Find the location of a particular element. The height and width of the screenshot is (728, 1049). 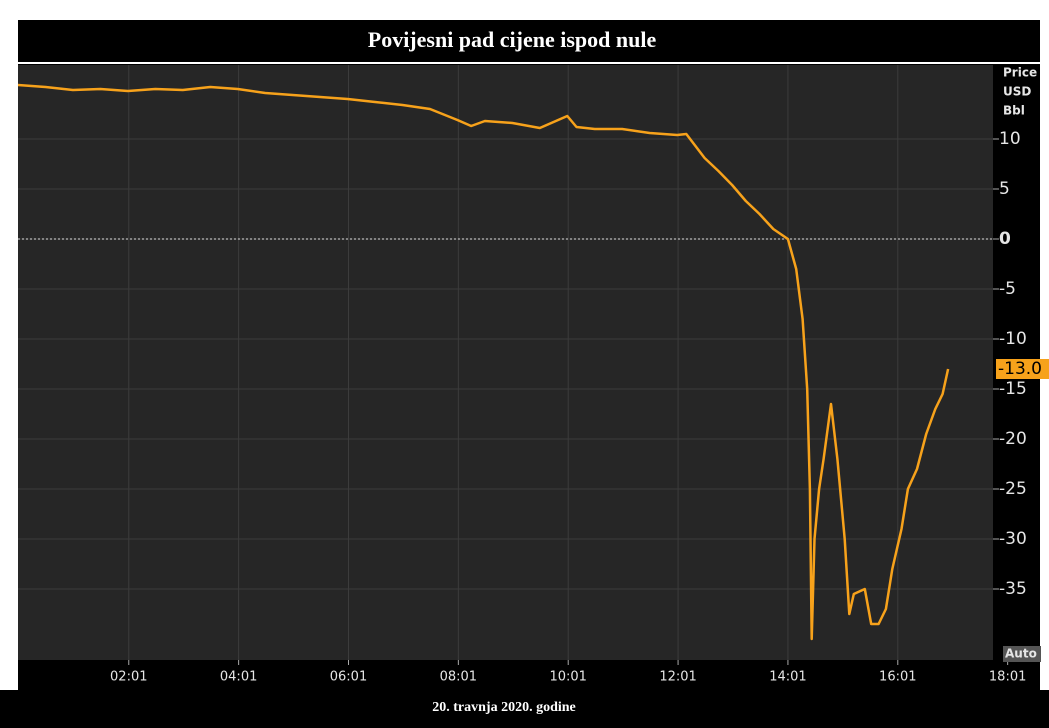

y-tick-label: -25 is located at coordinates (1013, 489).